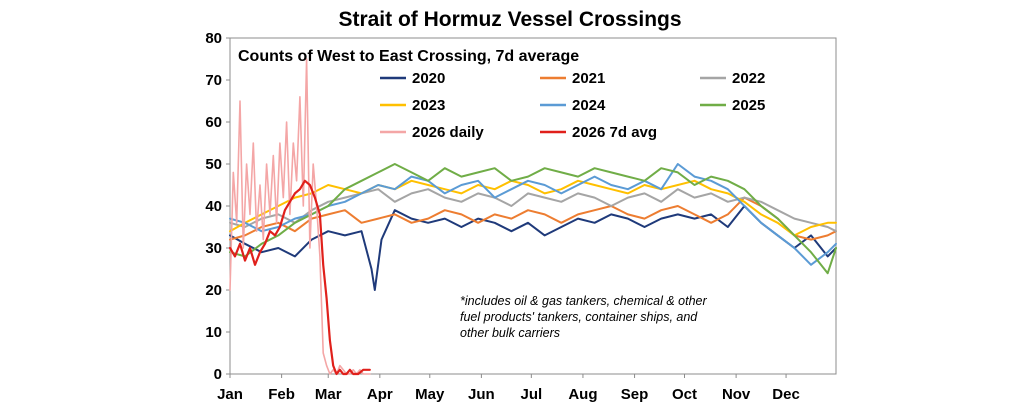  I want to click on legend-label-2026-daily: 2026 daily, so click(448, 132).